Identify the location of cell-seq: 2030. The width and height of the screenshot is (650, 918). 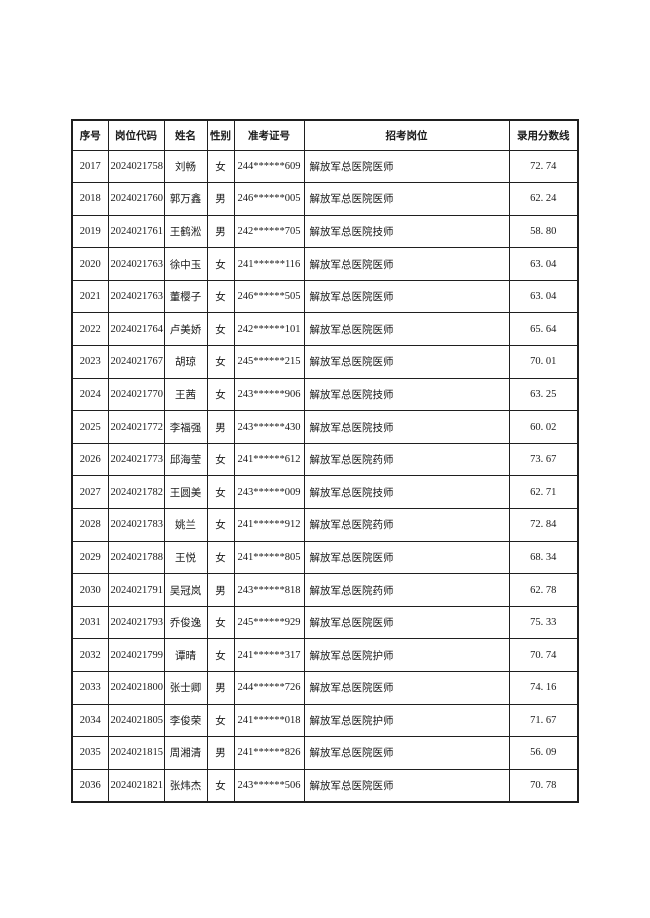
(90, 590).